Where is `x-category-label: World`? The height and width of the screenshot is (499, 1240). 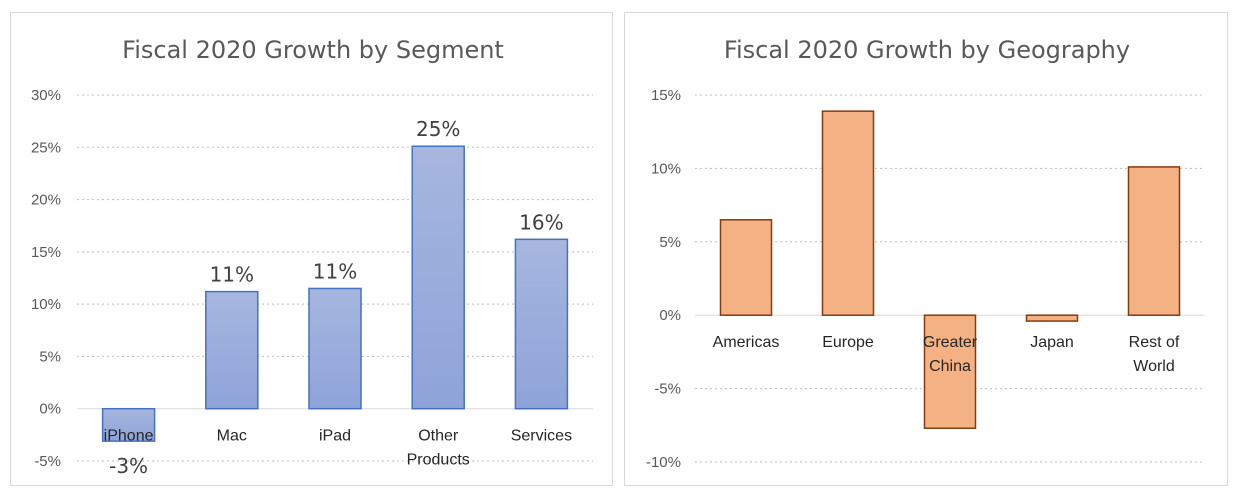
x-category-label: World is located at coordinates (1154, 366).